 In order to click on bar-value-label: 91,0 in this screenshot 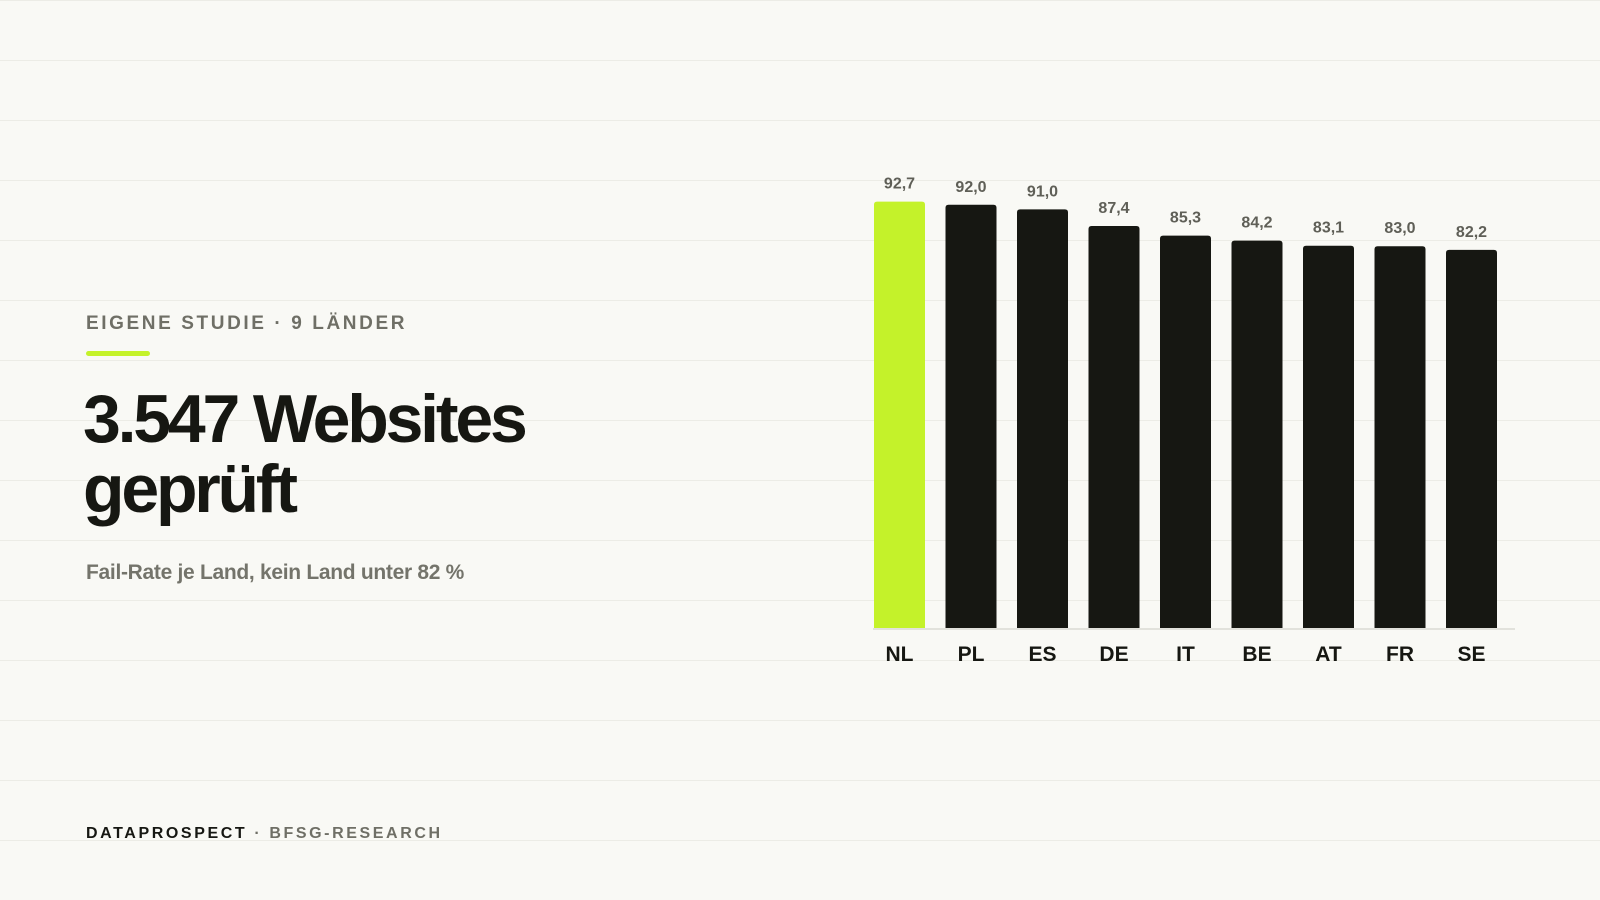, I will do `click(1042, 191)`.